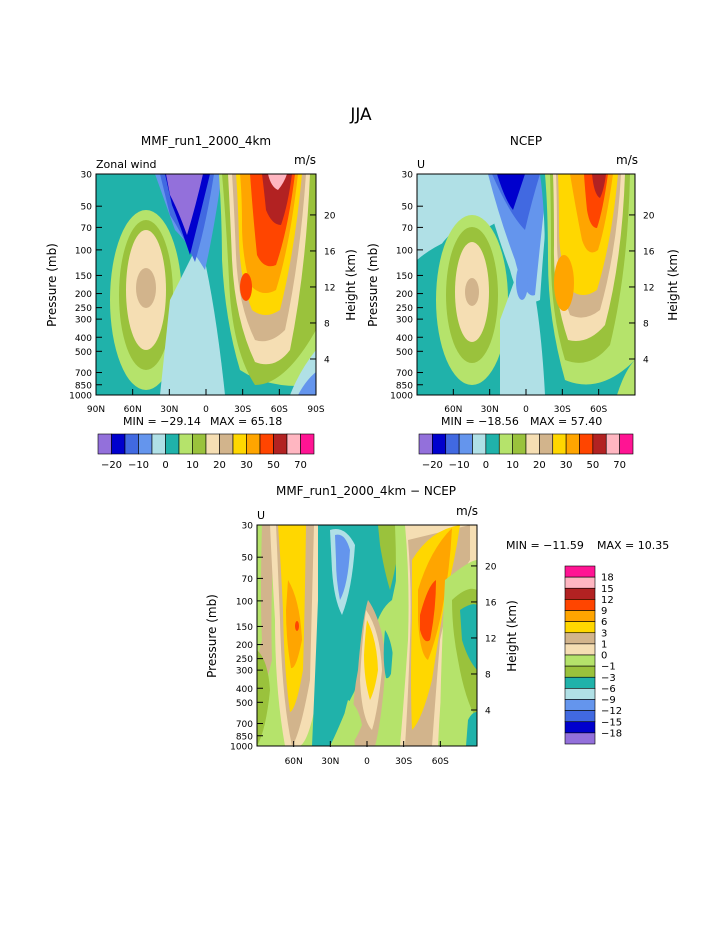 The height and width of the screenshot is (935, 723). Describe the element at coordinates (608, 667) in the screenshot. I see `colorbar-label: −1` at that location.